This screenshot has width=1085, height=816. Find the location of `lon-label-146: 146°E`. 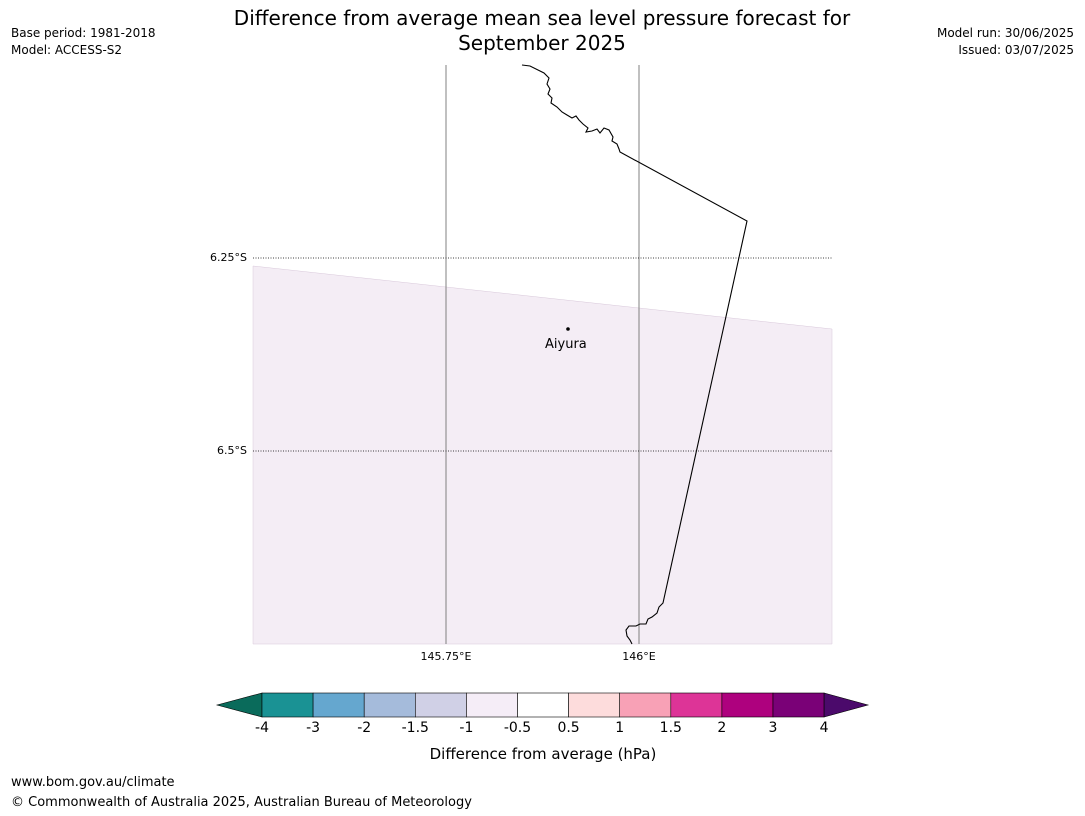

lon-label-146: 146°E is located at coordinates (639, 656).